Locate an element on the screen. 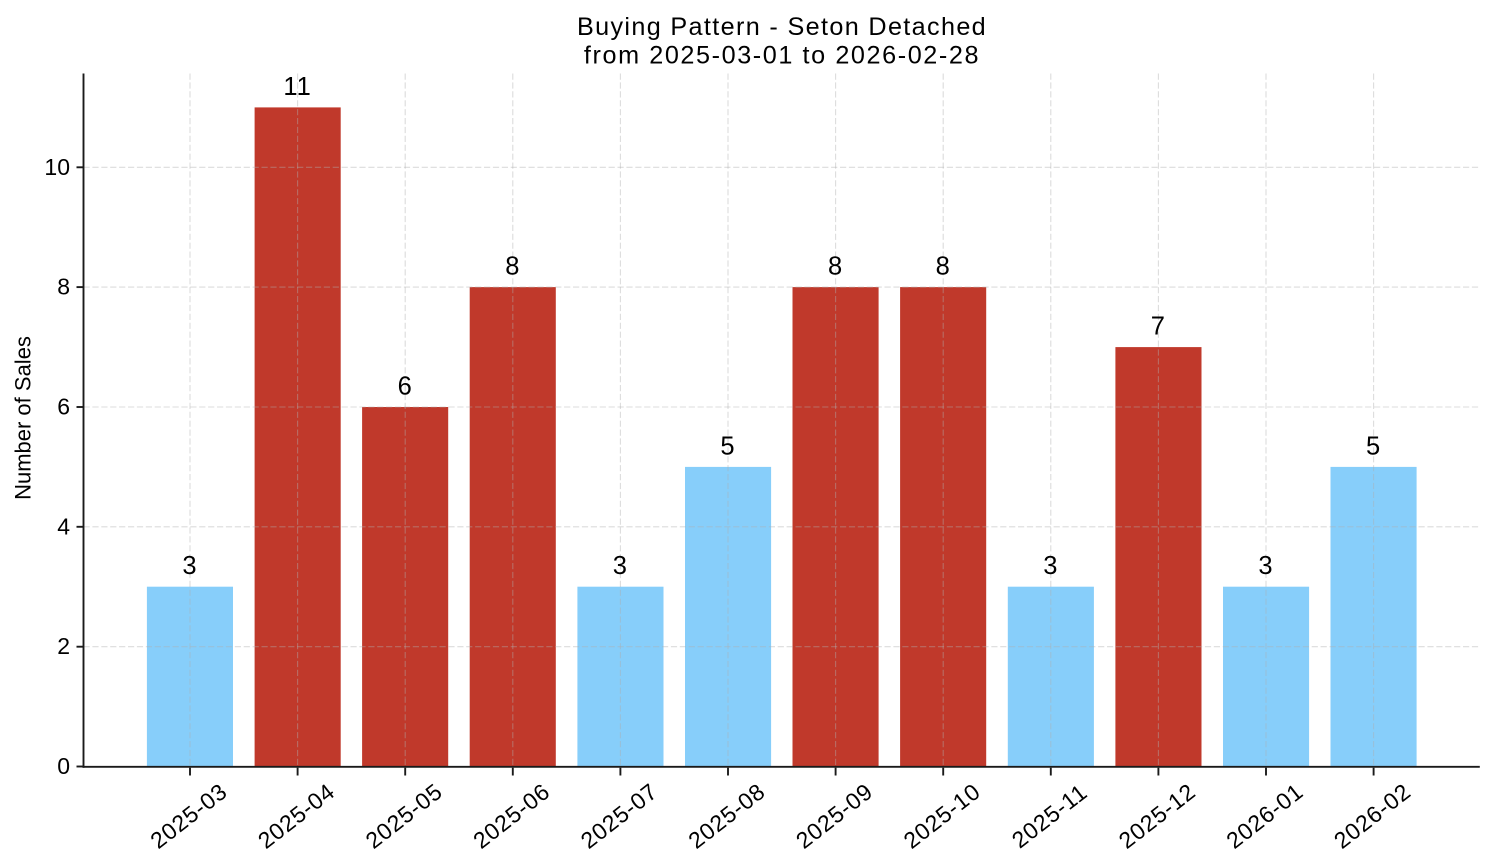  svg-text: 0 is located at coordinates (63, 766).